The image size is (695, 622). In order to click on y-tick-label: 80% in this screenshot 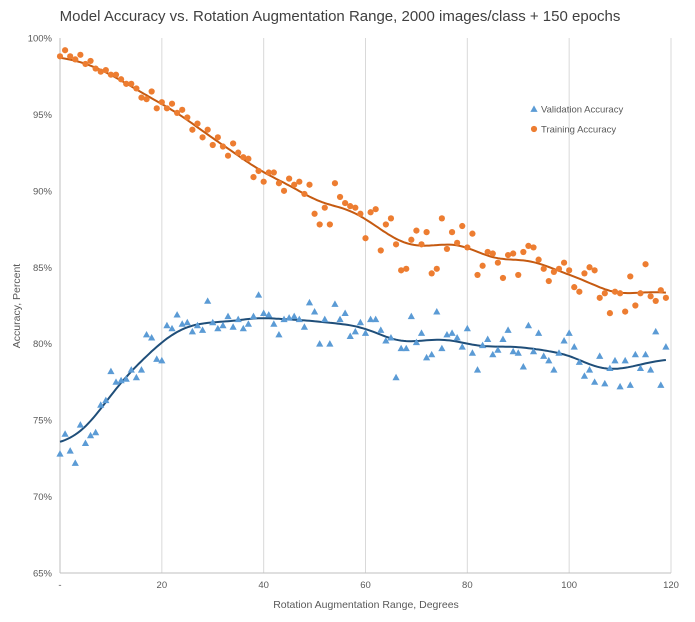, I will do `click(43, 344)`.